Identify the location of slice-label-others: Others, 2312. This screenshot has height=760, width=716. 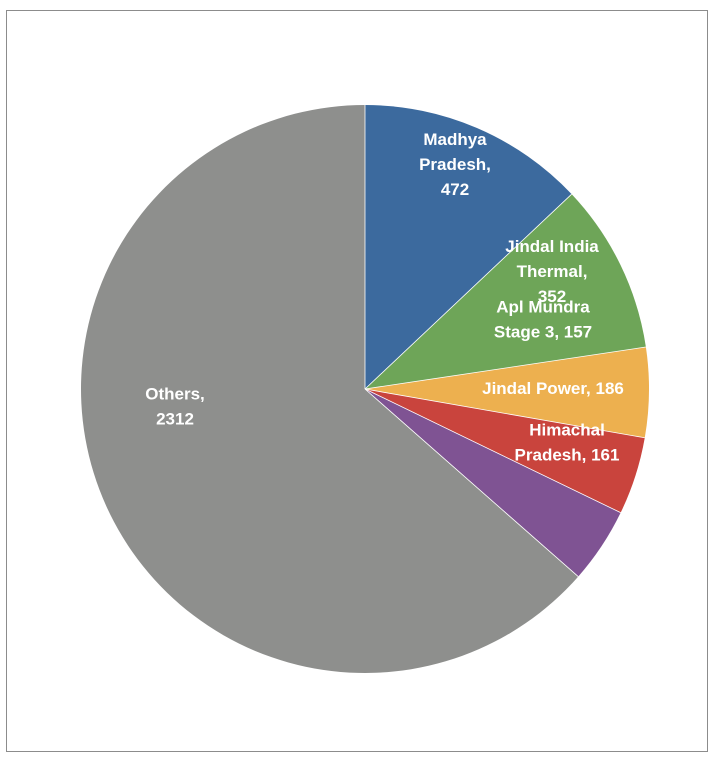
(175, 407).